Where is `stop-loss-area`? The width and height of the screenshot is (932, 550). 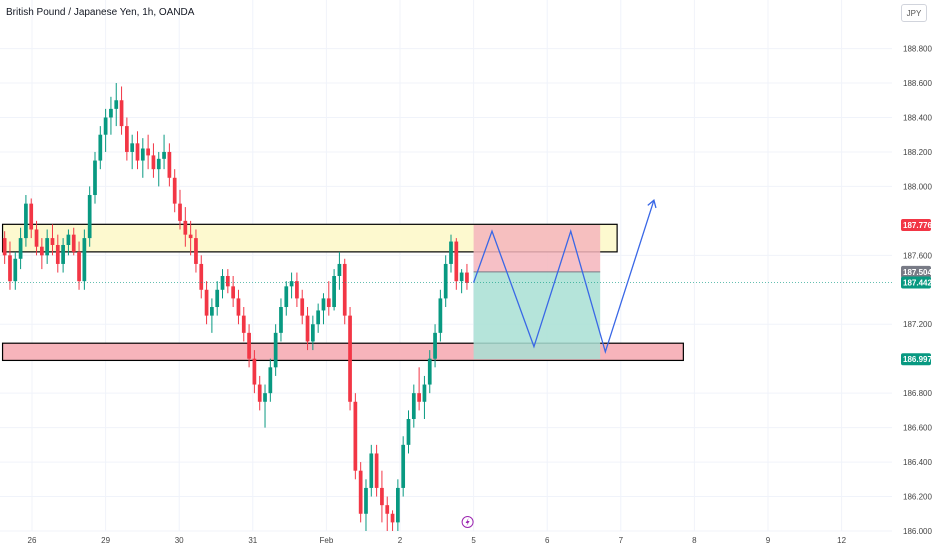 stop-loss-area is located at coordinates (537, 248).